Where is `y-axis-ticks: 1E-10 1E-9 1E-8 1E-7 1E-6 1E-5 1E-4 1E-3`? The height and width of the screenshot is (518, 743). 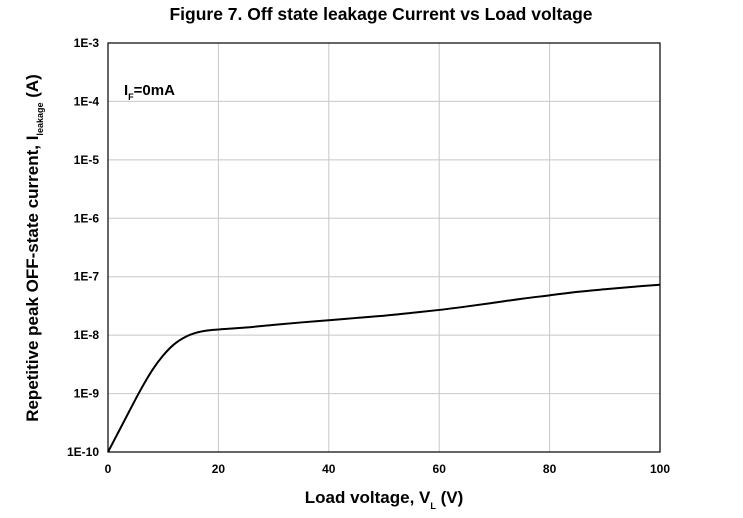
y-axis-ticks: 1E-10 1E-9 1E-8 1E-7 1E-6 1E-5 1E-4 1E-3 is located at coordinates (83, 247).